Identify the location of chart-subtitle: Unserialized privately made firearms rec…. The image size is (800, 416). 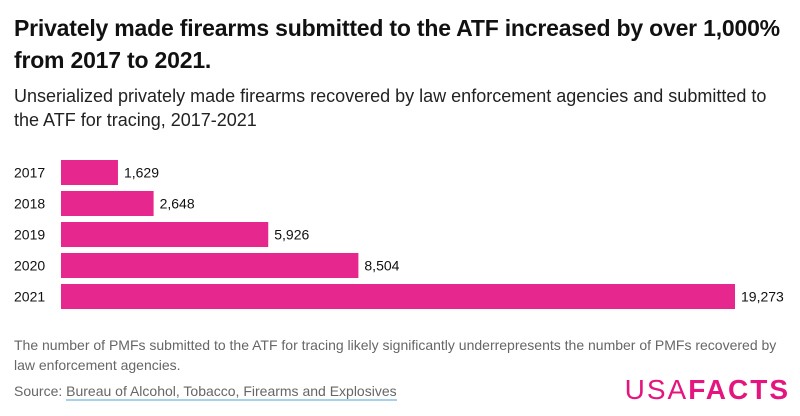
(390, 108).